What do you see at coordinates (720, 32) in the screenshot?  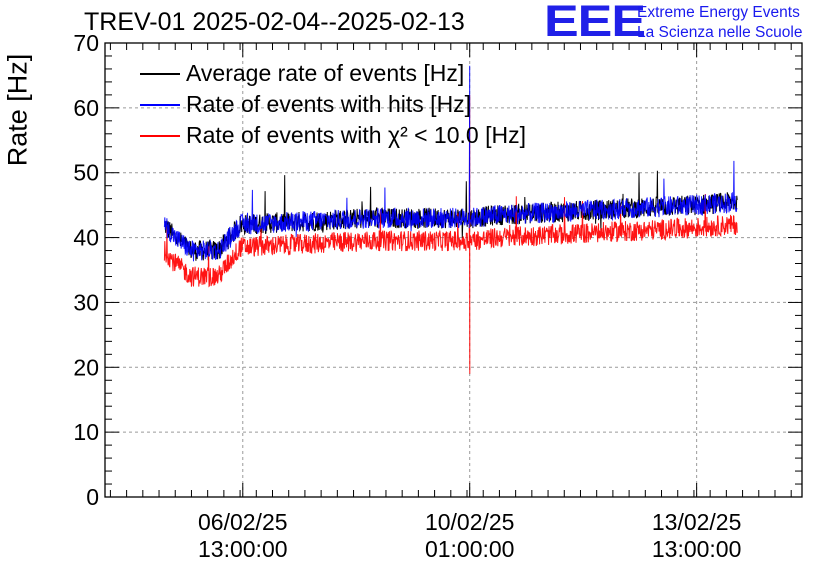 I see `logo-line-2: La Scienza nelle Scuole` at bounding box center [720, 32].